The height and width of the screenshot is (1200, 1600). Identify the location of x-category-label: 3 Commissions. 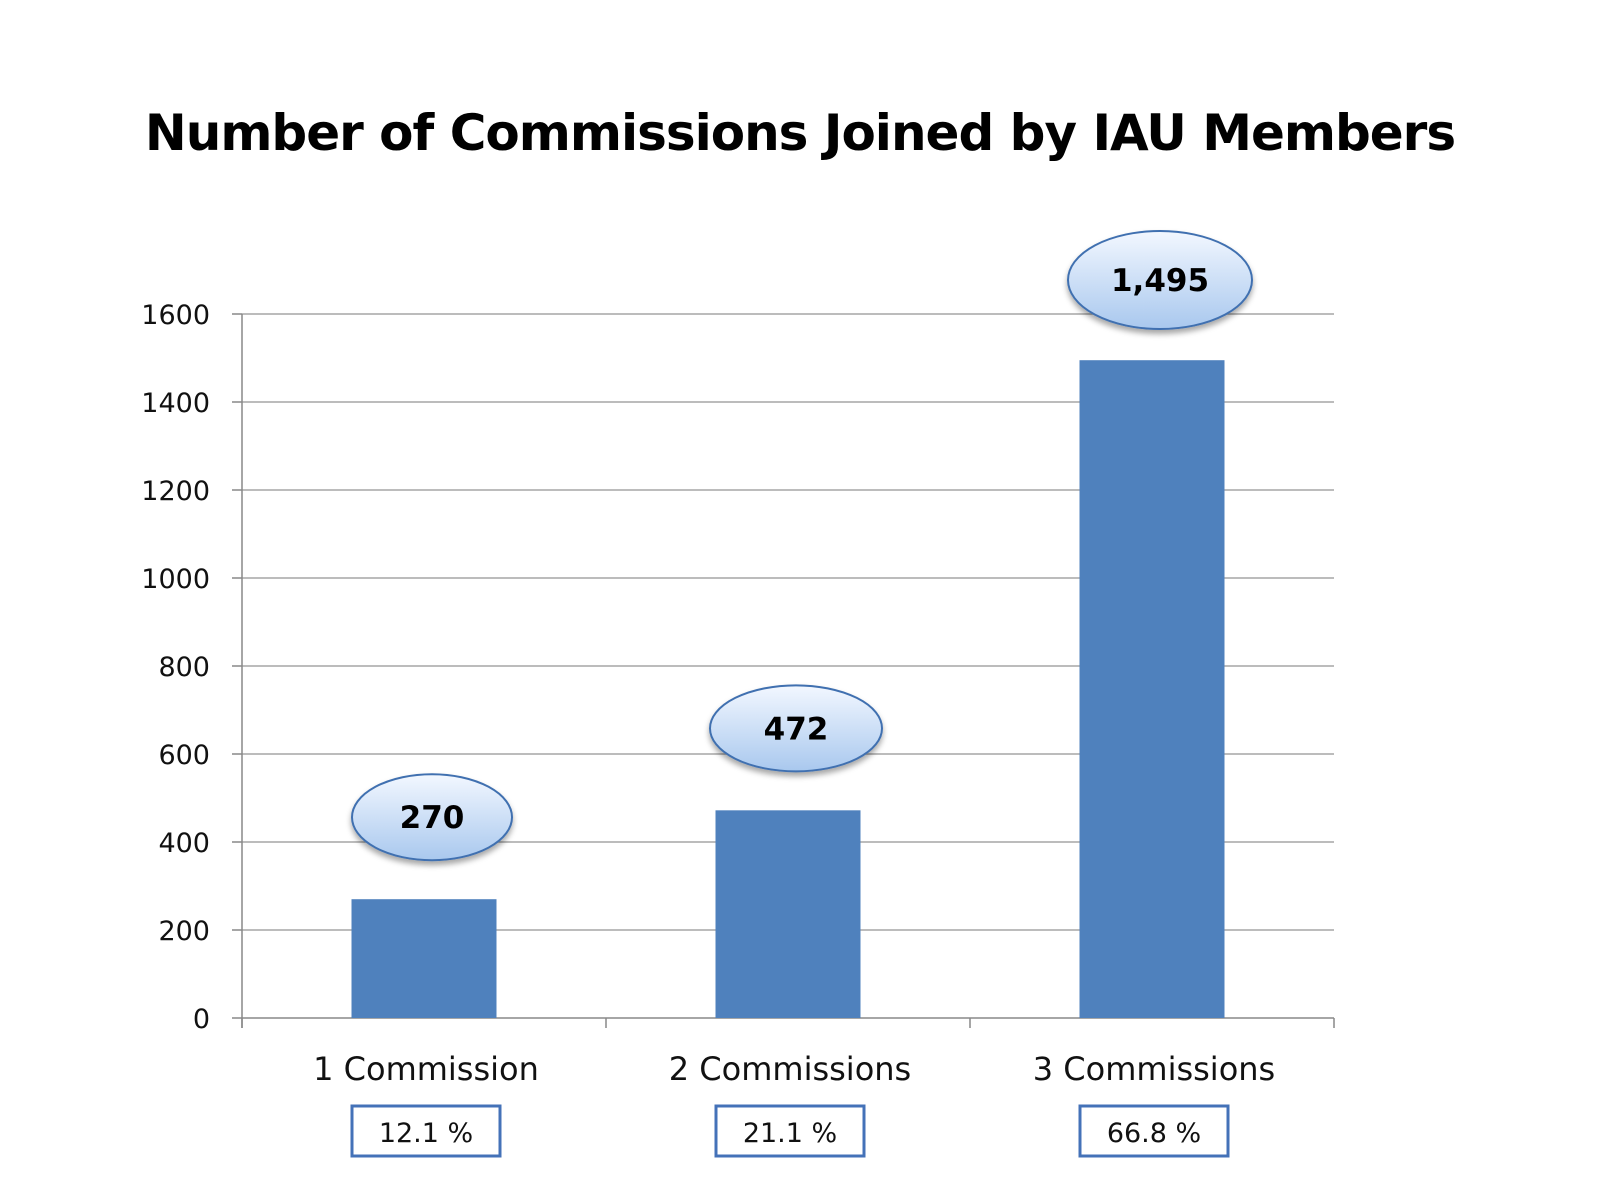
(1154, 1069).